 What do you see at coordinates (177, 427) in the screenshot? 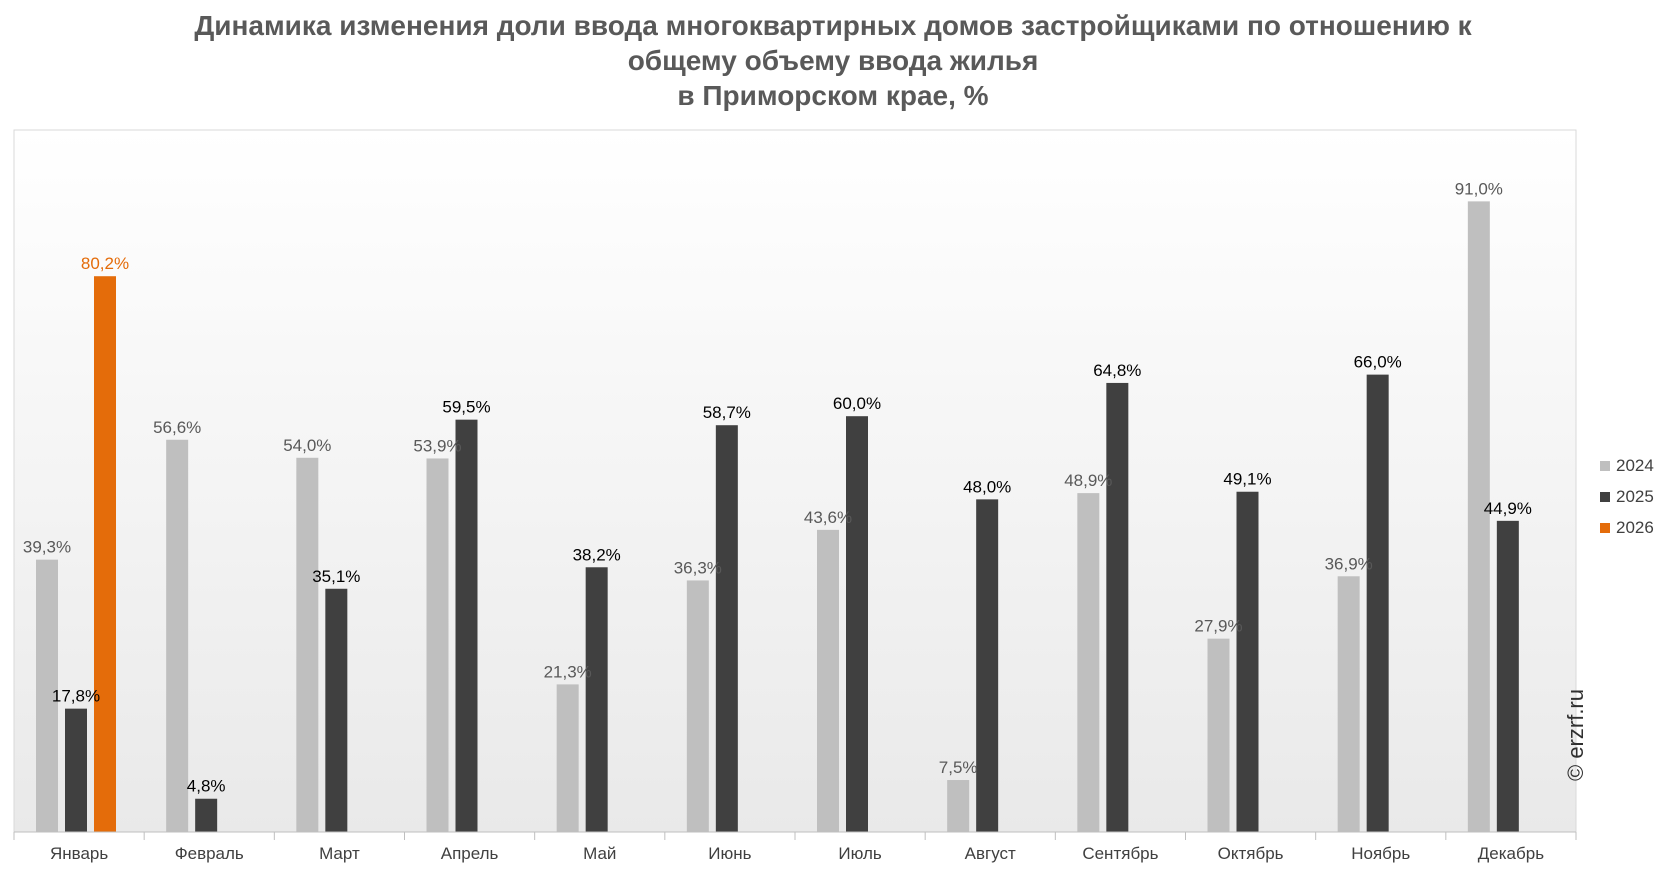
I see `data-label: 56,6%` at bounding box center [177, 427].